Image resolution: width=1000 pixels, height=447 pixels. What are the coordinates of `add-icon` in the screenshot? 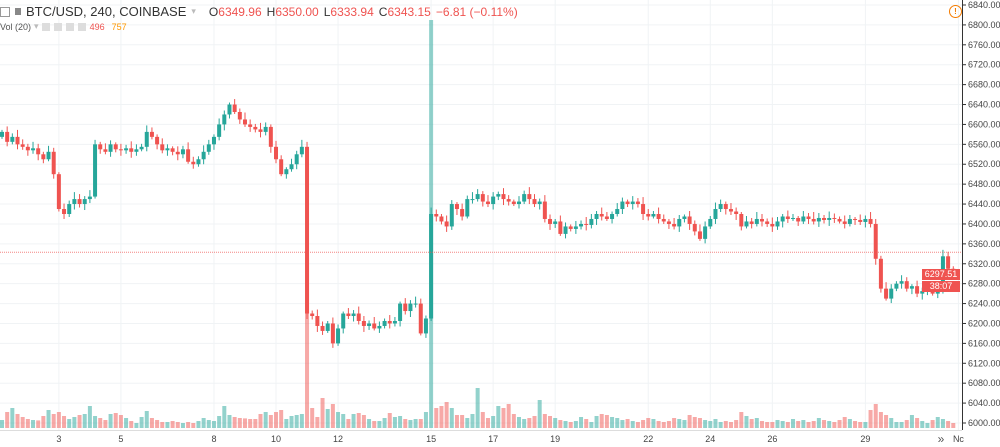 It's located at (69, 26).